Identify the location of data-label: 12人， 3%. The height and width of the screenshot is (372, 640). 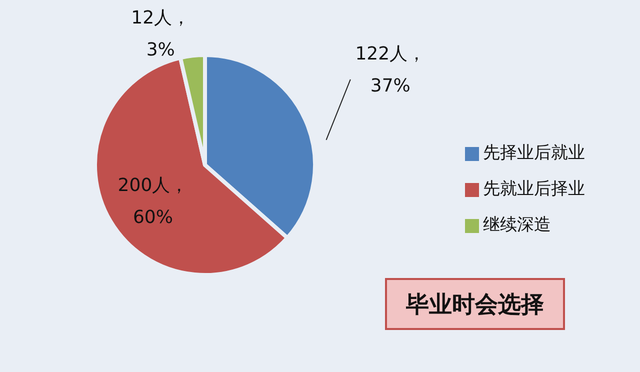
(160, 34).